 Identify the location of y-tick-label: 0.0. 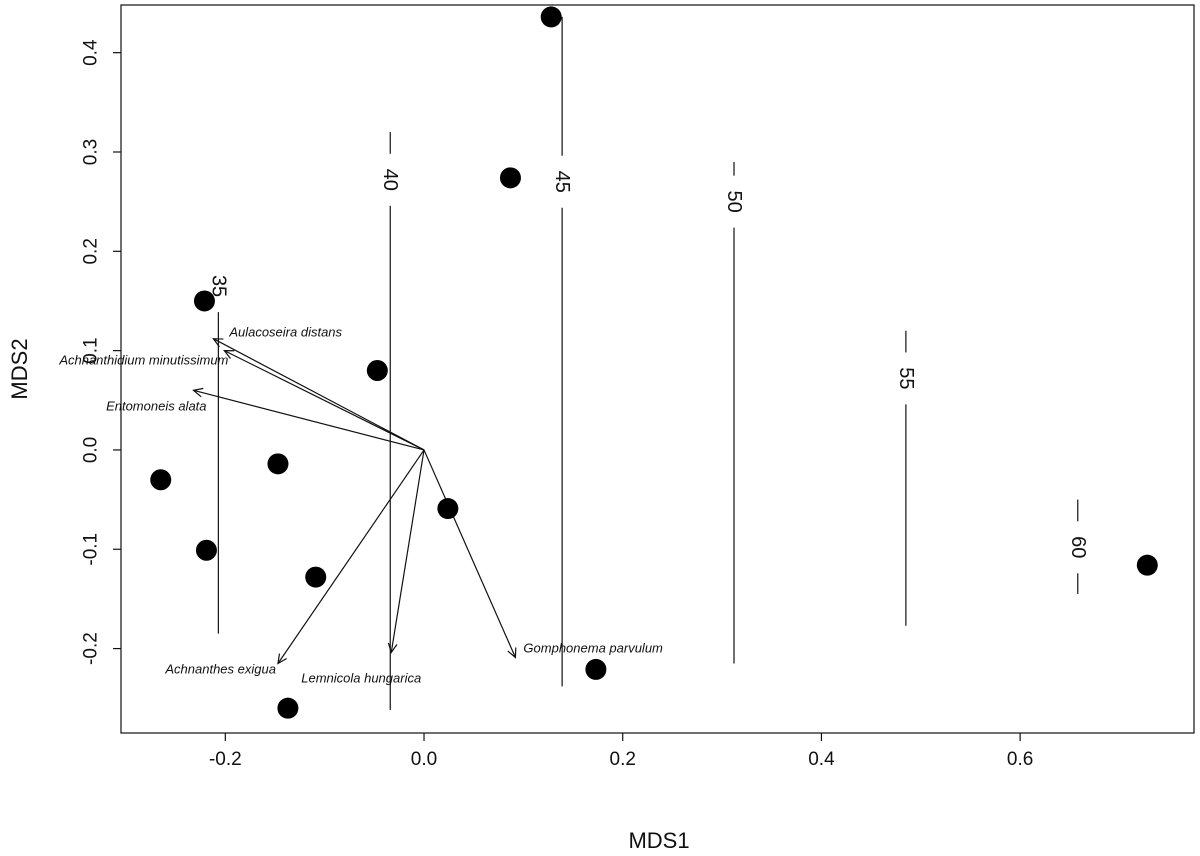
(91, 450).